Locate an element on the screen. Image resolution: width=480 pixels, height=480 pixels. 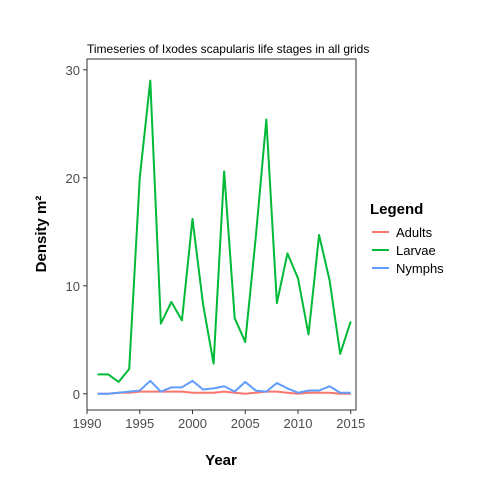
legend: Legend Adults Larvae Nymphs is located at coordinates (407, 238).